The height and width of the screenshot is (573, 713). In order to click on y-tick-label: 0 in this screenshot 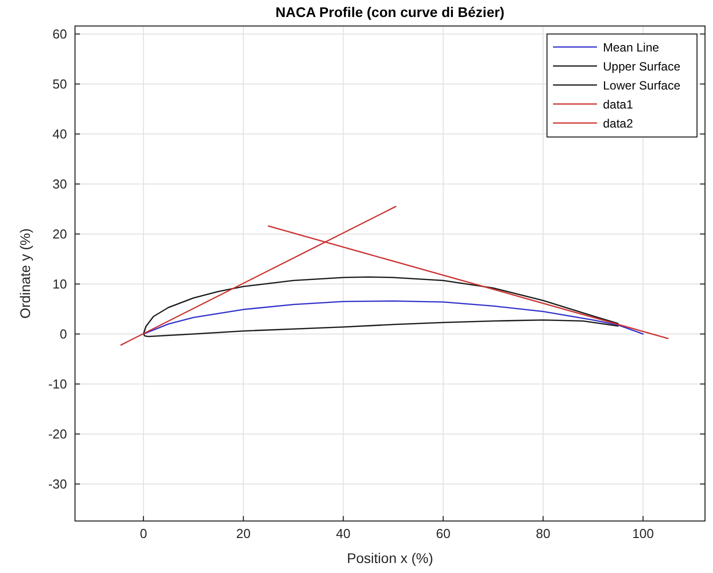, I will do `click(63, 334)`.